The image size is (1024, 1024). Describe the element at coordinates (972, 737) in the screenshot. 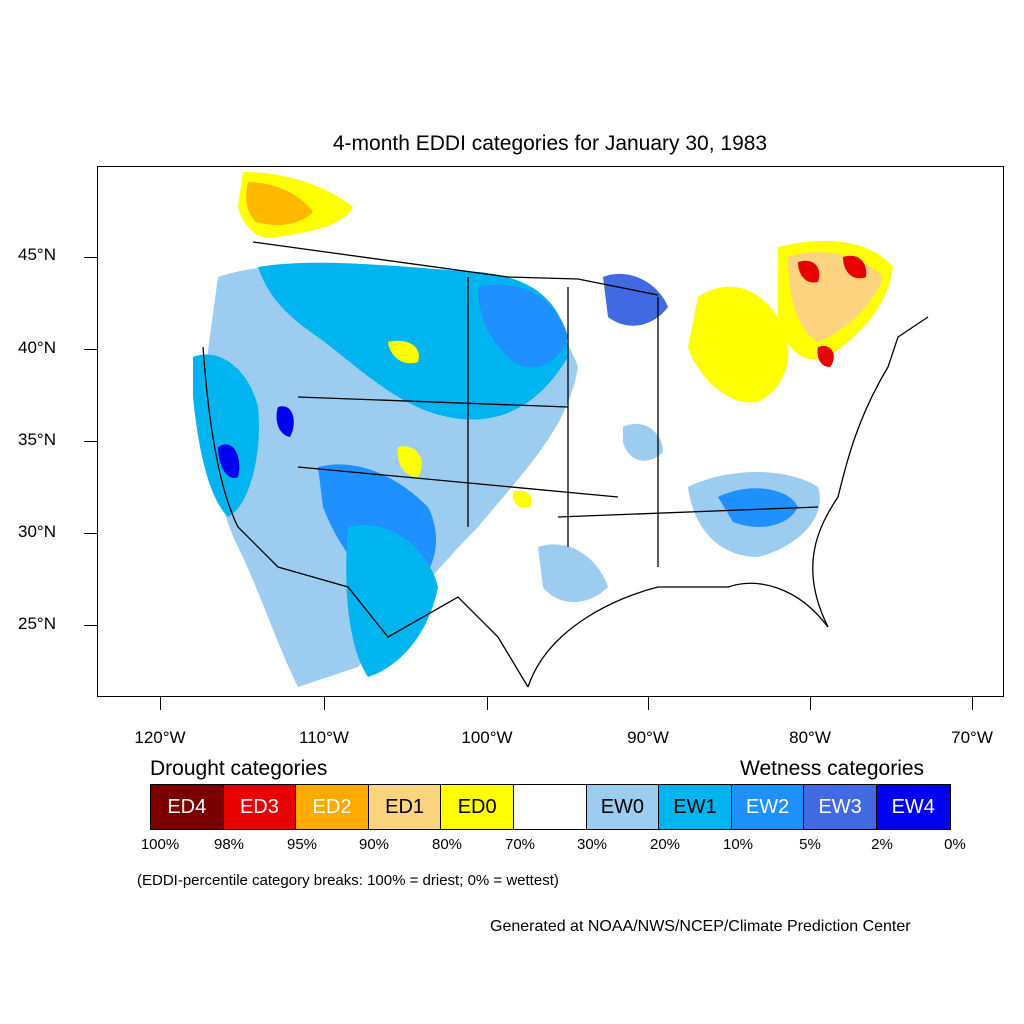

I see `lon-label-70w: 70°W` at that location.